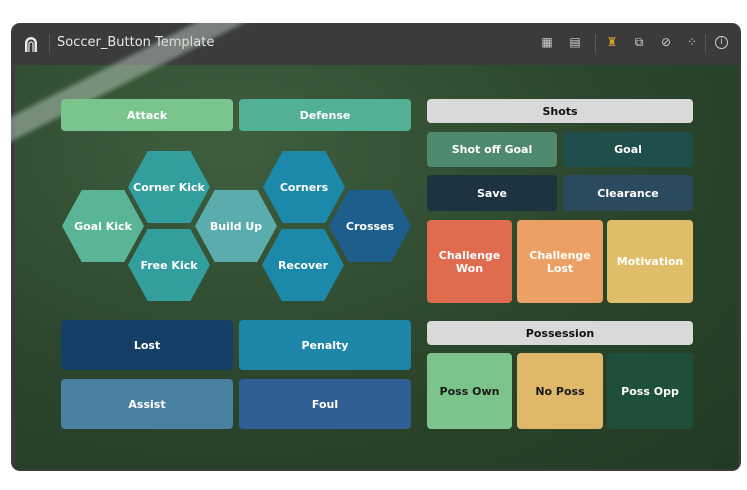  Describe the element at coordinates (560, 391) in the screenshot. I see `no-poss-button: No Poss` at that location.